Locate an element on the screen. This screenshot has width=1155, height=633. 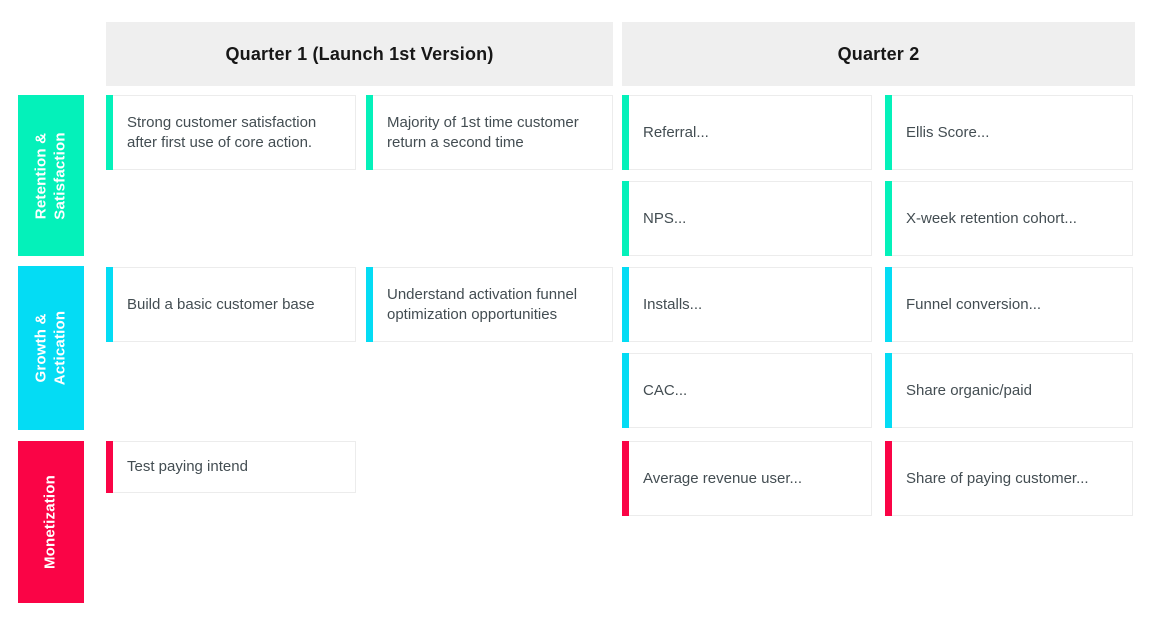
row-label-growth-actication: Growth & Actication is located at coordinates (51, 348).